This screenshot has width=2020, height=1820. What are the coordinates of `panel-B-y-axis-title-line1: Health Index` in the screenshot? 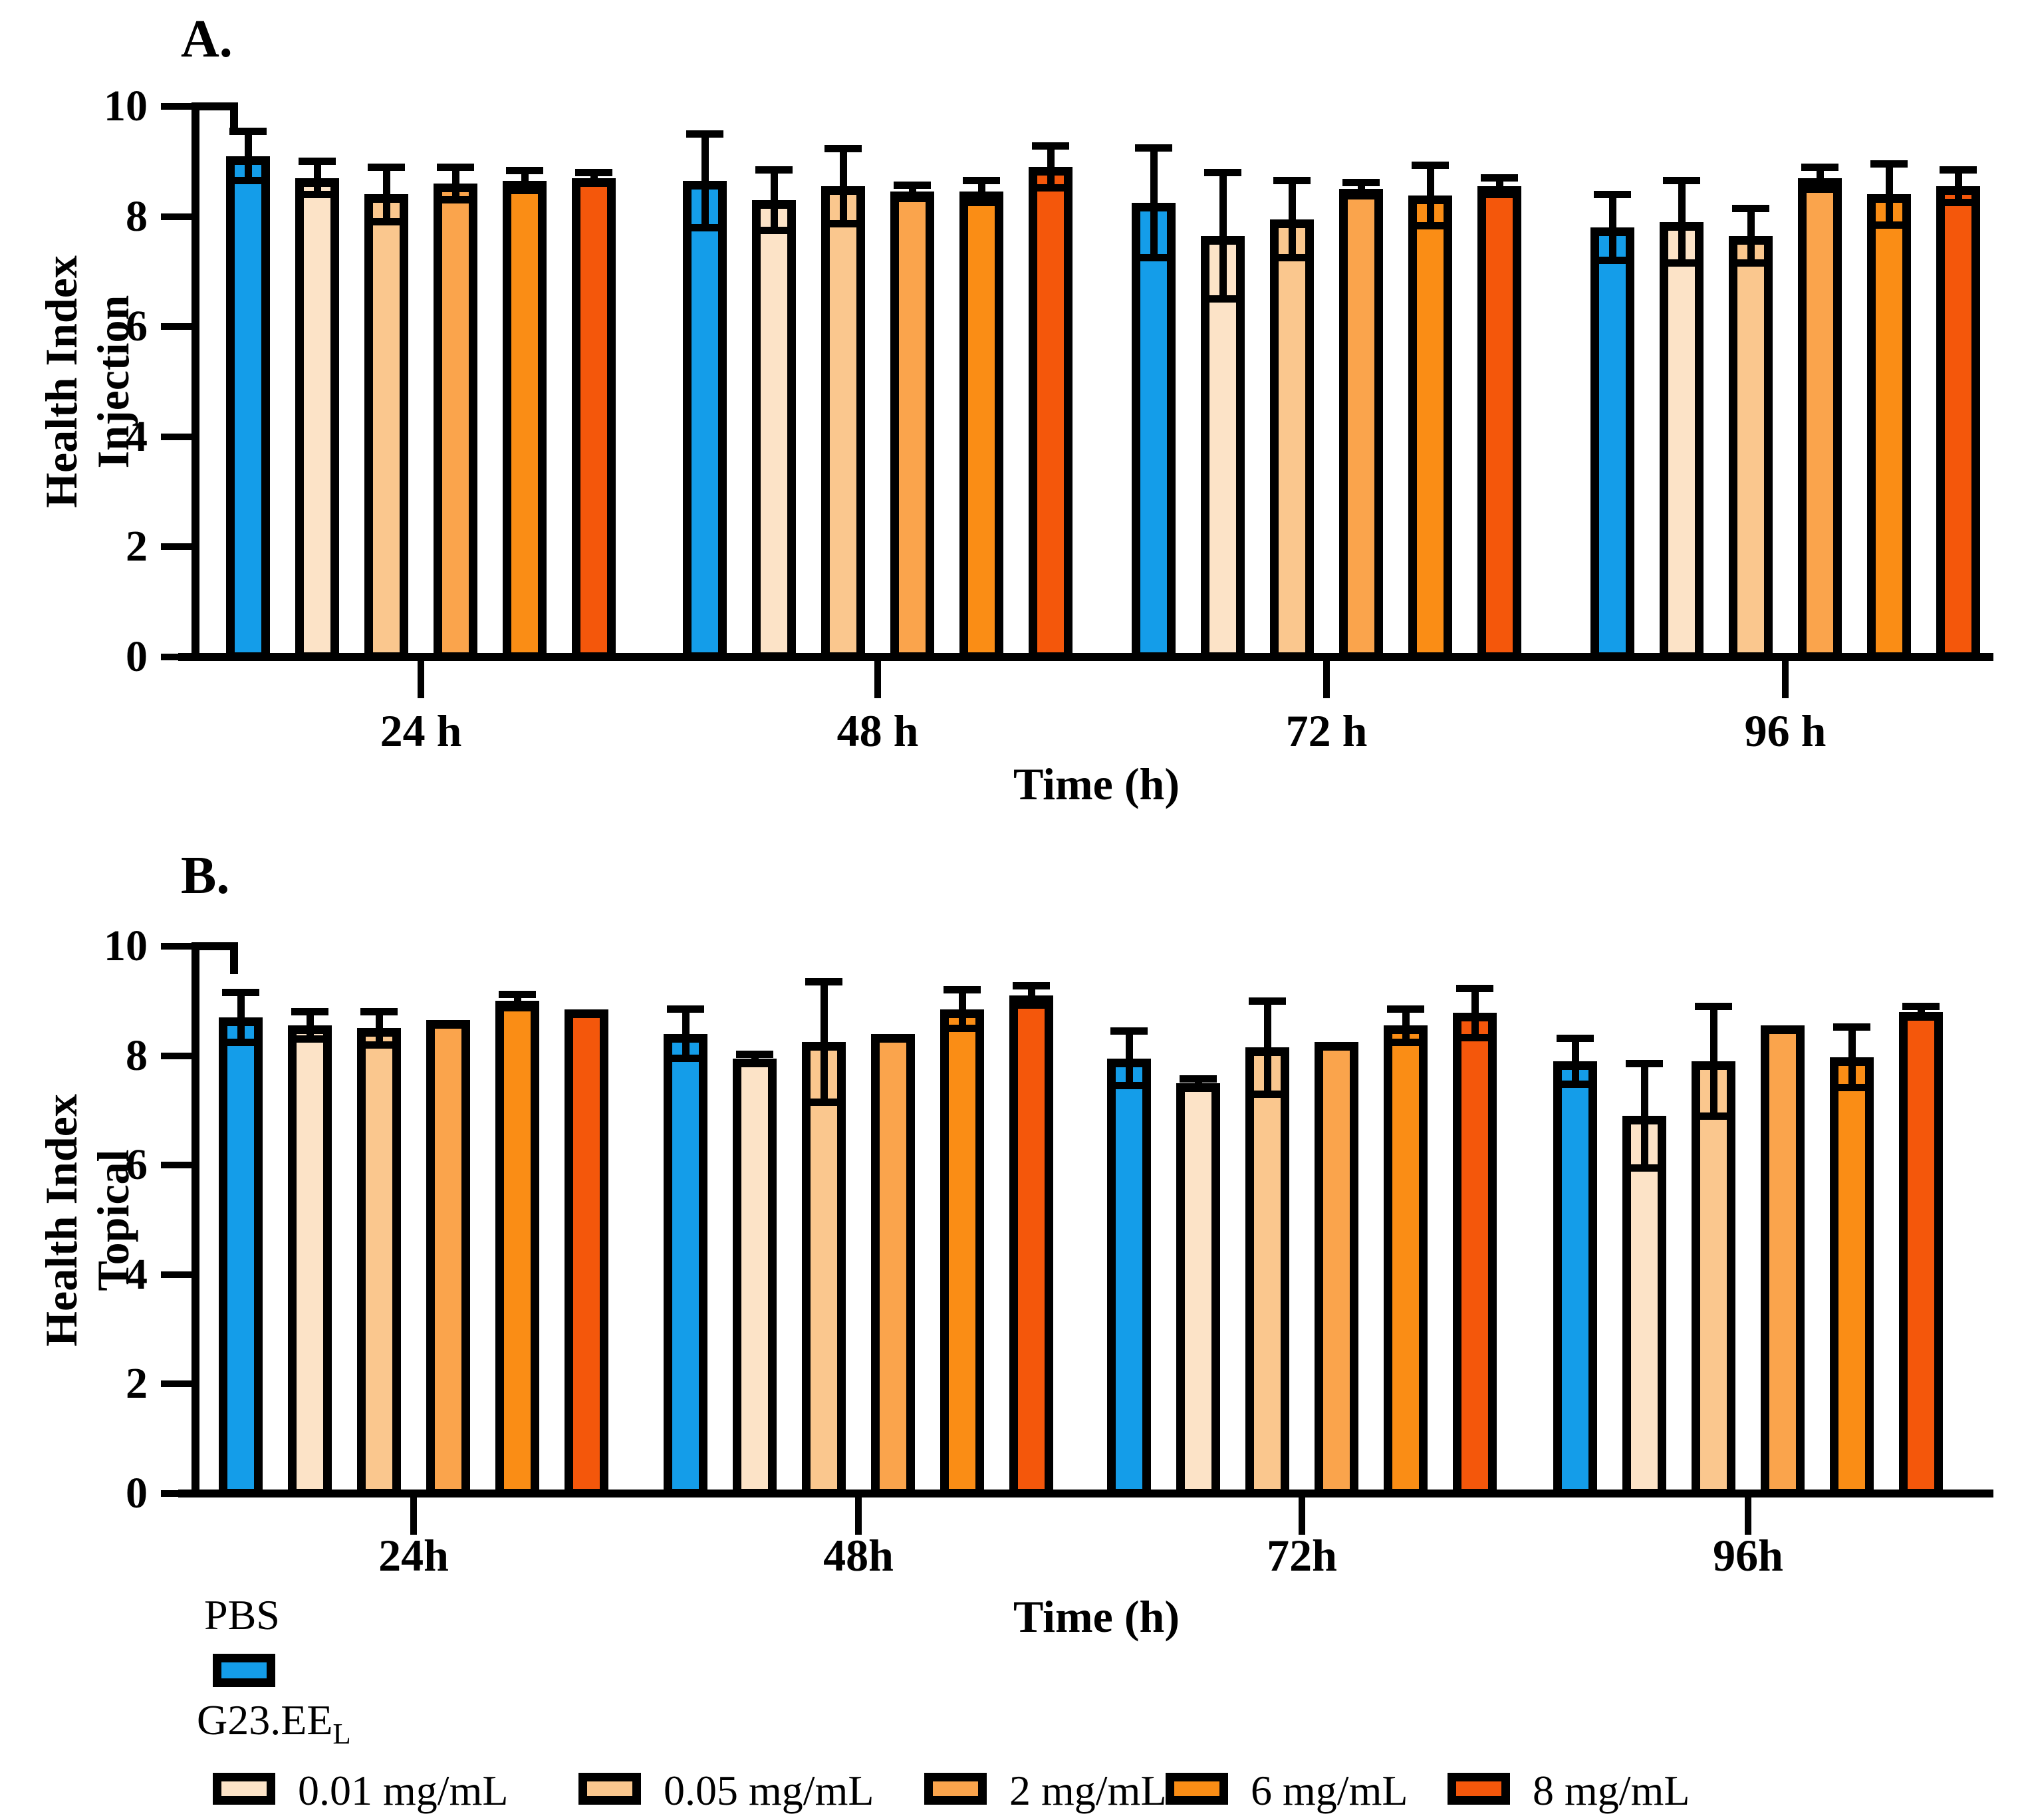 It's located at (61, 1220).